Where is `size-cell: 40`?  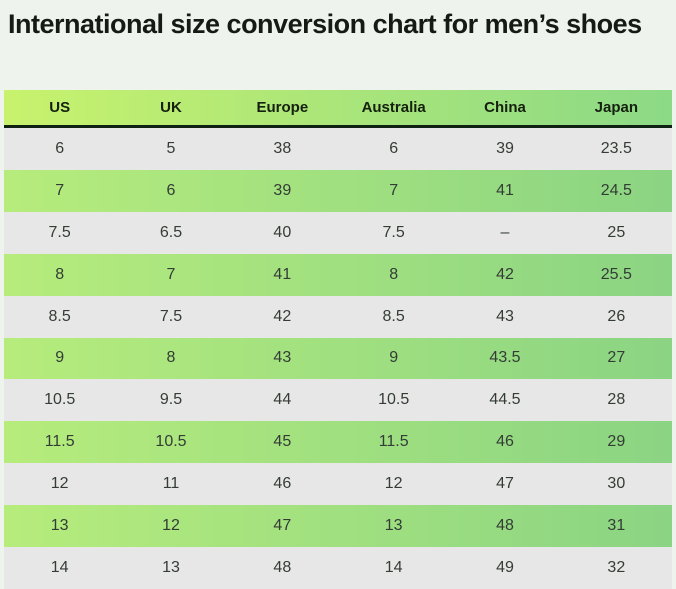
size-cell: 40 is located at coordinates (282, 232).